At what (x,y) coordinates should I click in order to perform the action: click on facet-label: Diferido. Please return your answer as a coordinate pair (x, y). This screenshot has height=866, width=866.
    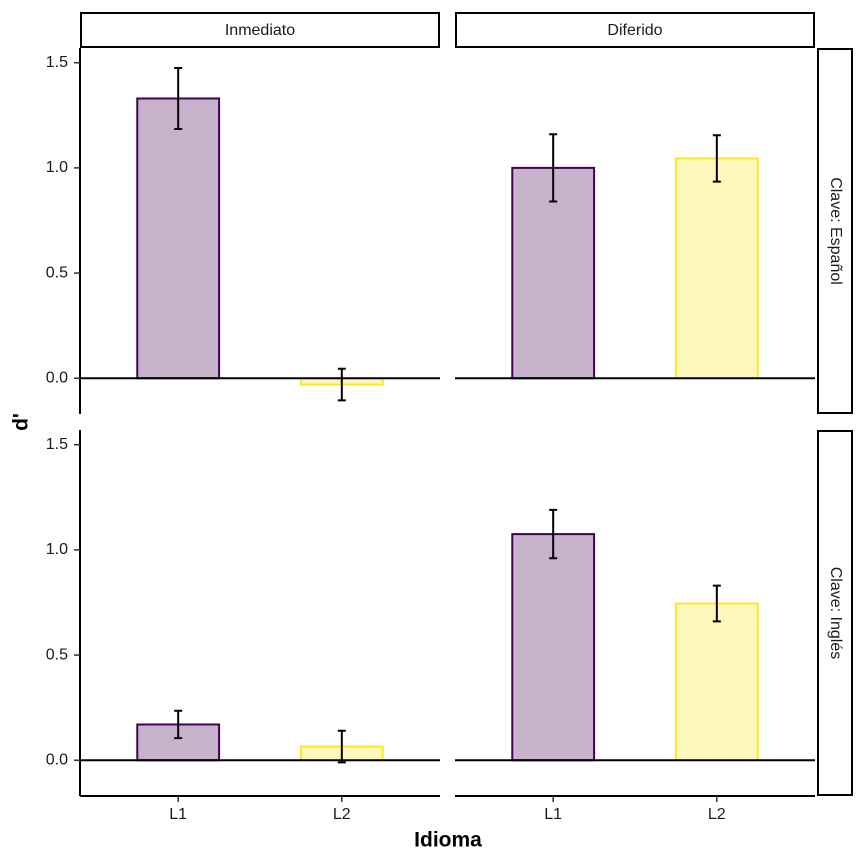
    Looking at the image, I should click on (634, 30).